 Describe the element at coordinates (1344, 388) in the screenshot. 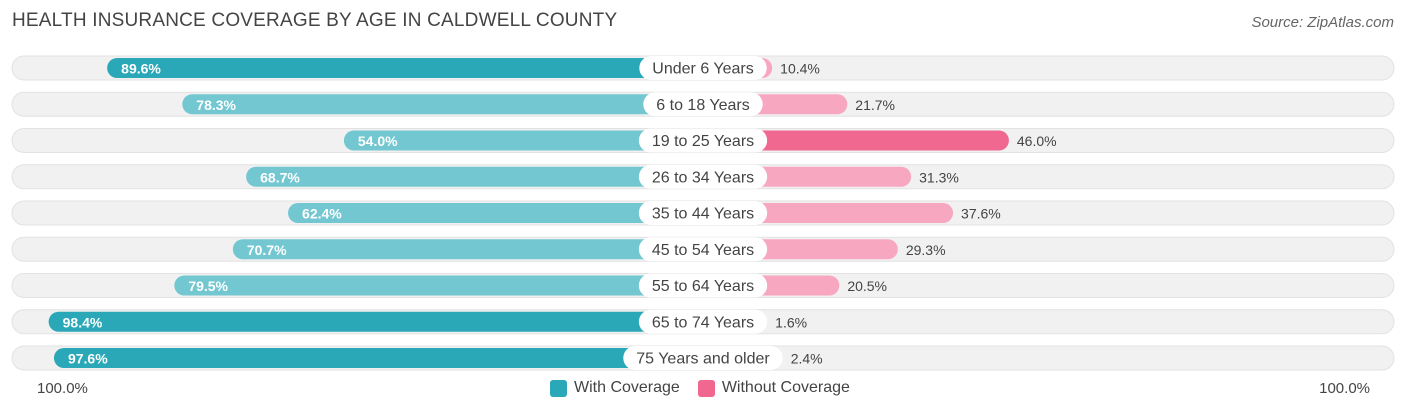

I see `axis-right-label: 100.0%` at that location.